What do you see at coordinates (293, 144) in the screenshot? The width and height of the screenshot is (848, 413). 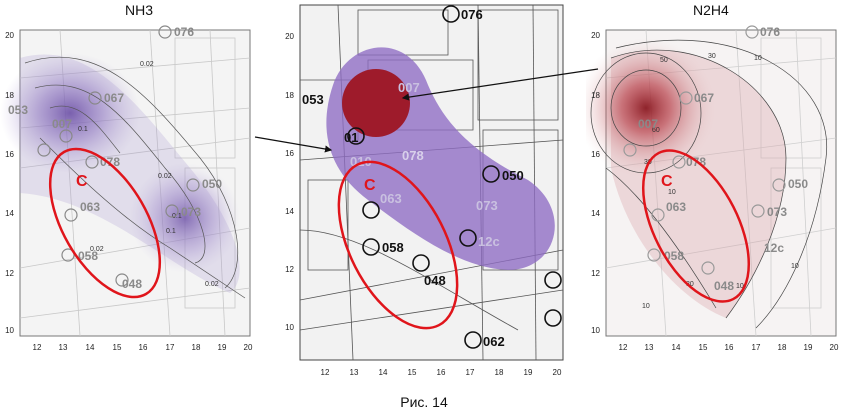 I see `nh3-arrow` at bounding box center [293, 144].